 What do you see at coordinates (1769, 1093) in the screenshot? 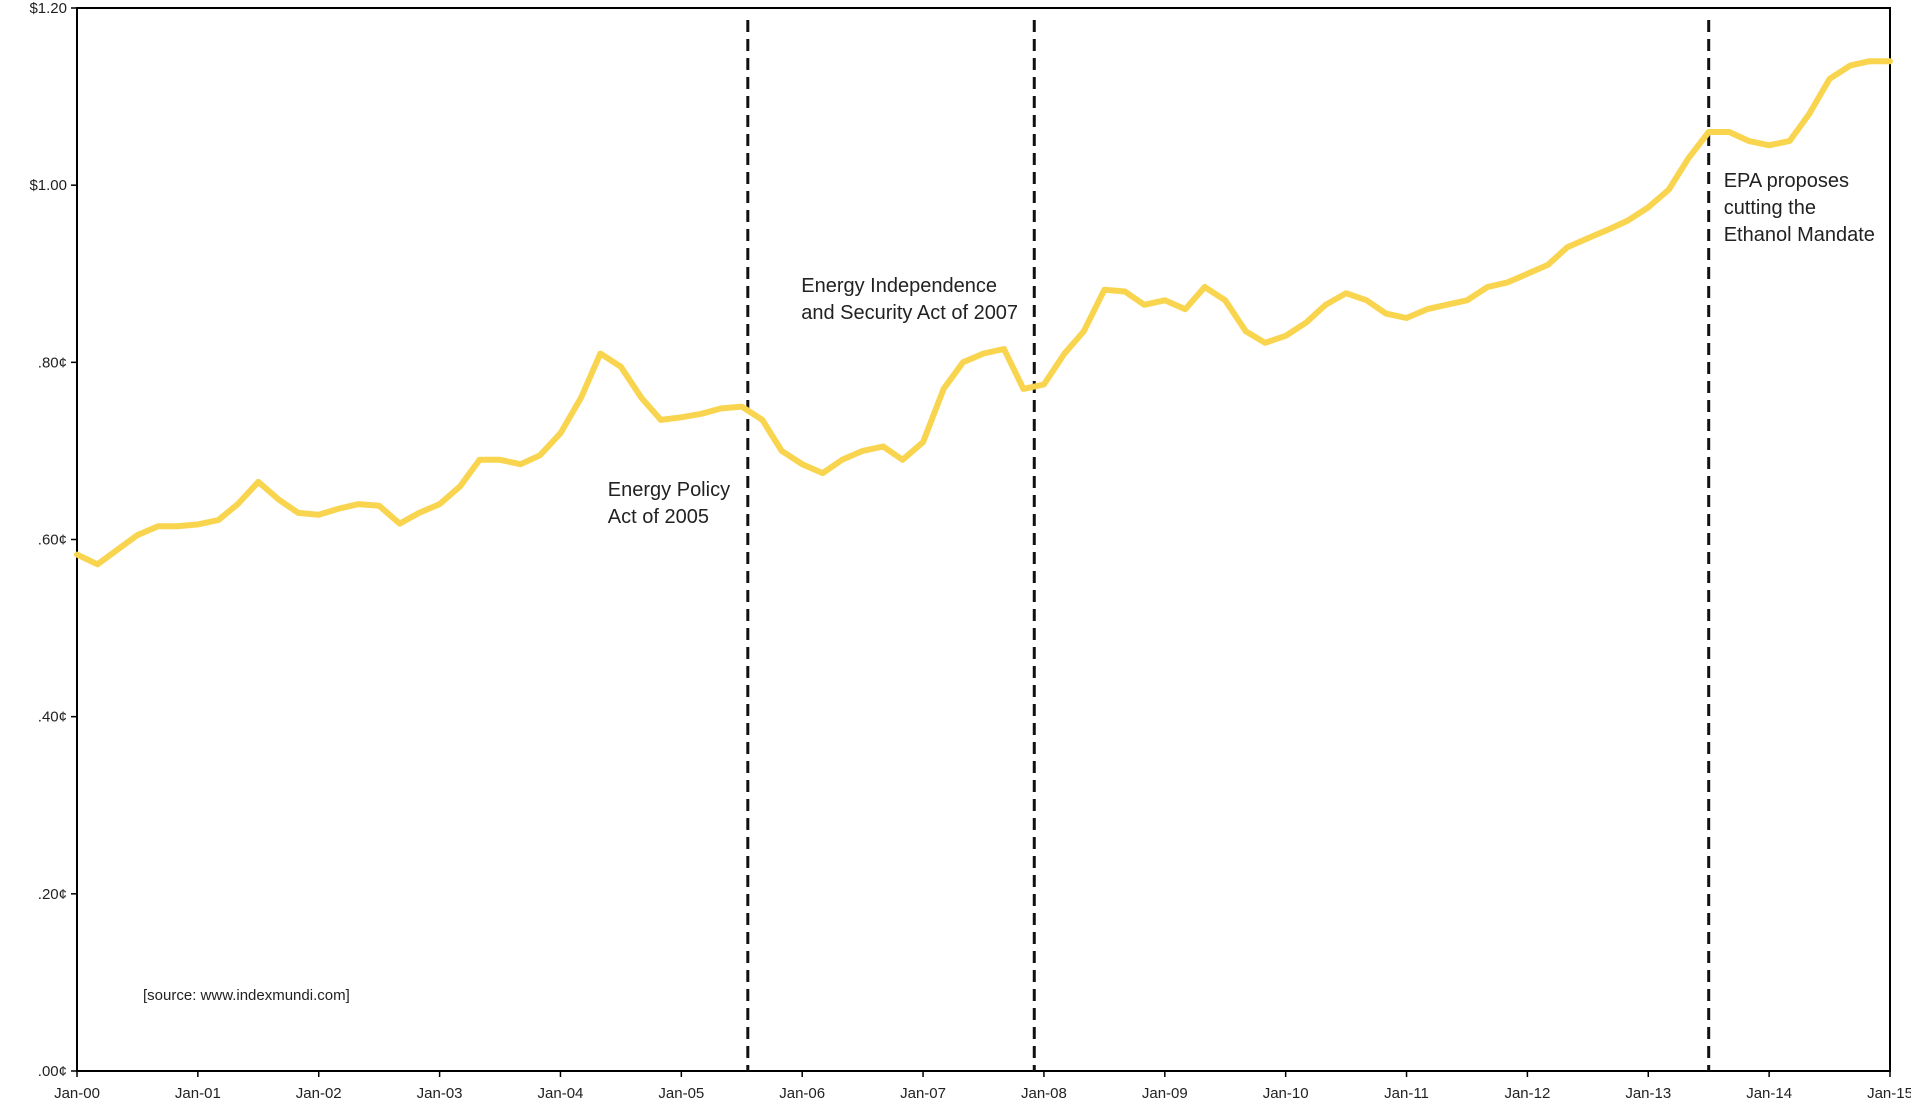
I see `x-tick-label: Jan-14` at bounding box center [1769, 1093].